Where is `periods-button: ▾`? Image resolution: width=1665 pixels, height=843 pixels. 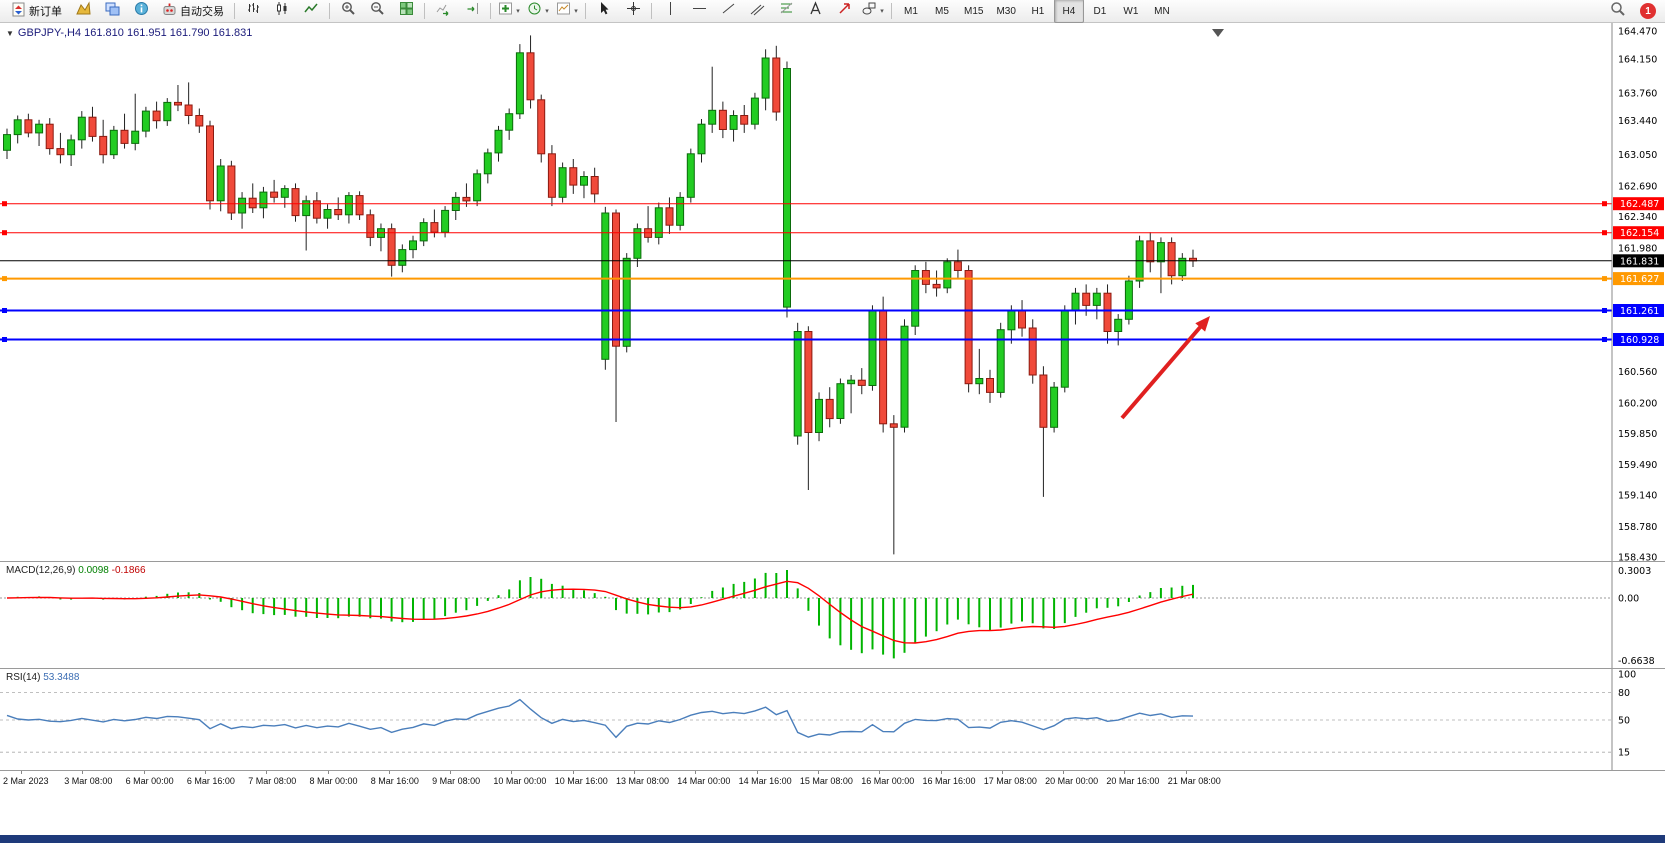 periods-button: ▾ is located at coordinates (538, 11).